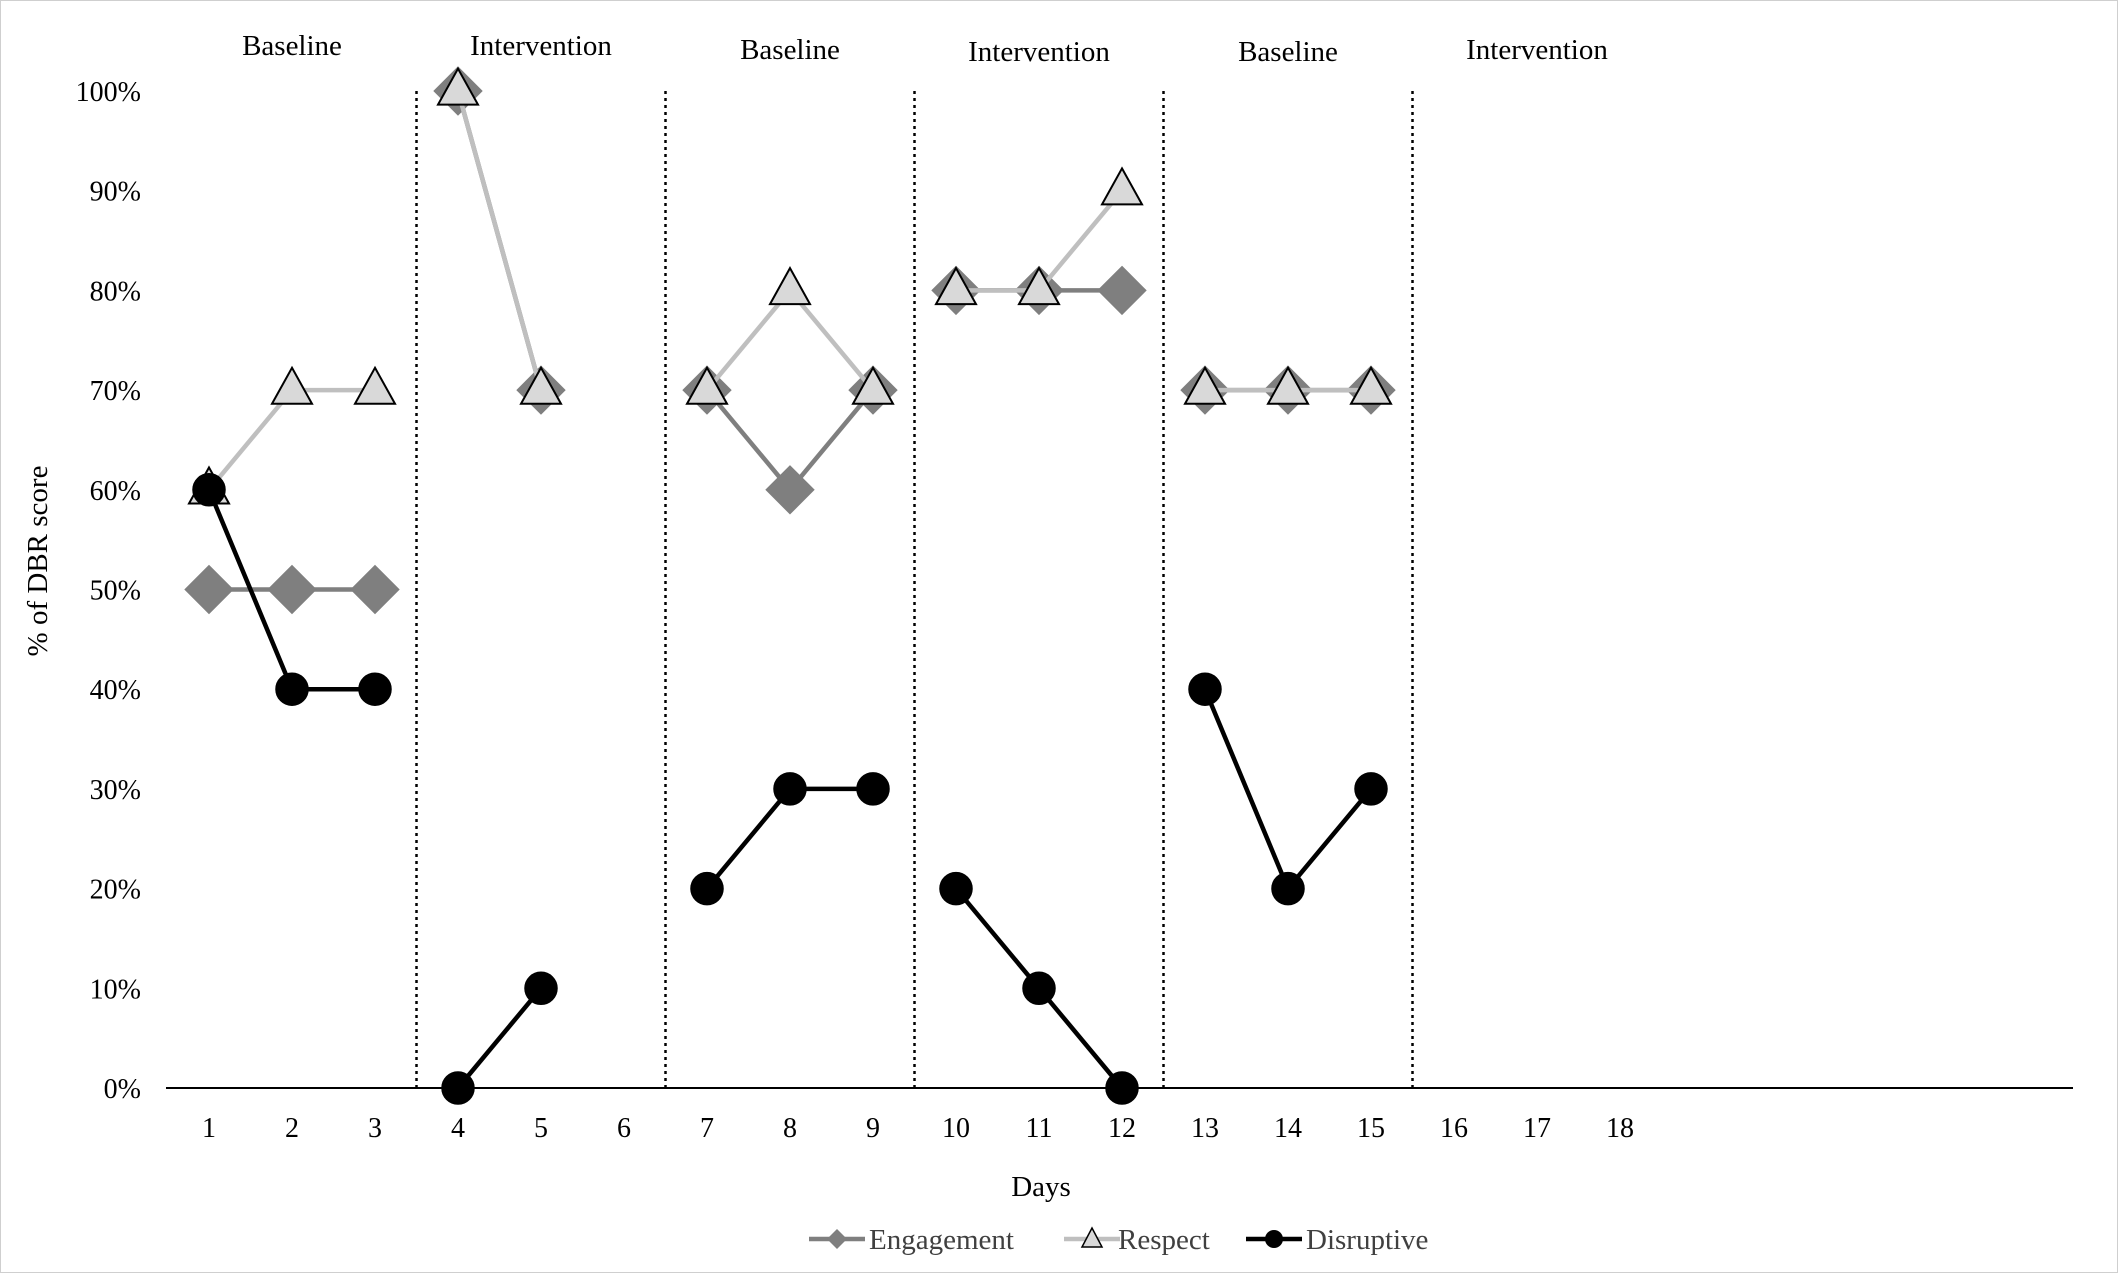 This screenshot has width=2118, height=1273. Describe the element at coordinates (115, 989) in the screenshot. I see `y-tick-label: 10%` at that location.